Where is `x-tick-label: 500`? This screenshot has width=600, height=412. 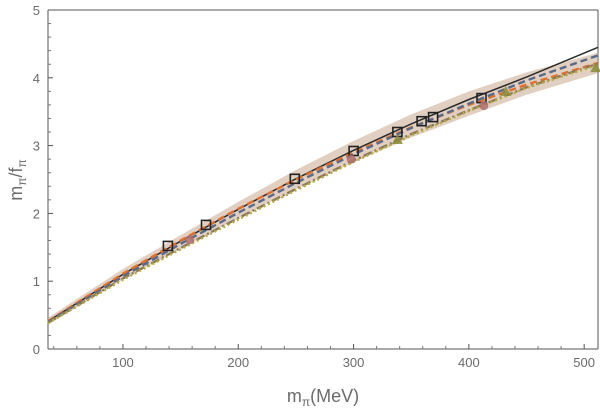
x-tick-label: 500 is located at coordinates (584, 362).